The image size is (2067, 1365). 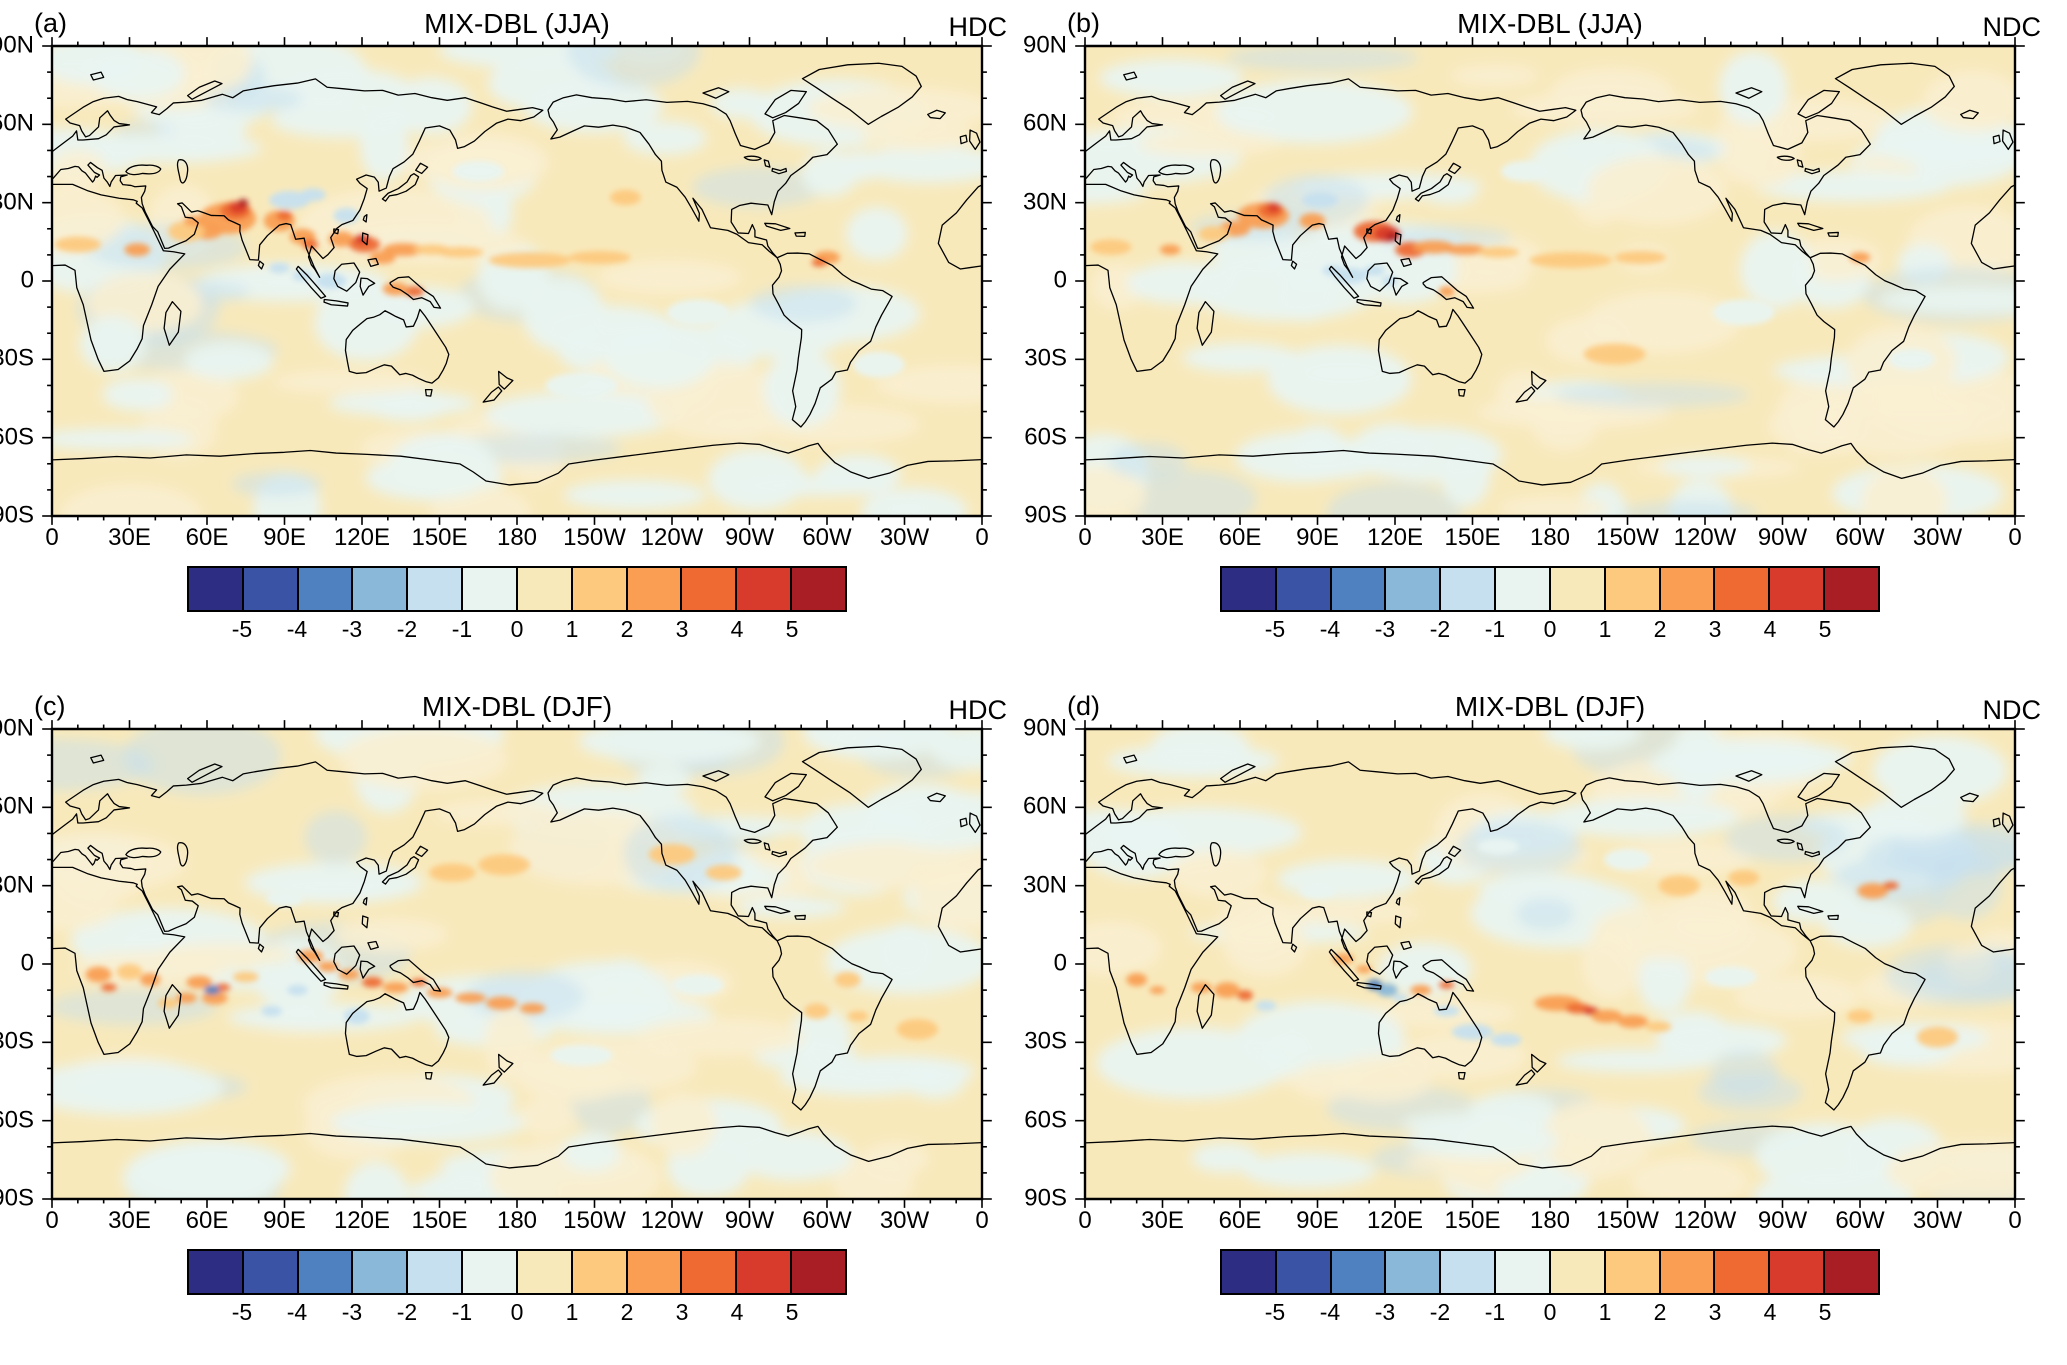 What do you see at coordinates (792, 1312) in the screenshot?
I see `colorbar-tick-label: 5` at bounding box center [792, 1312].